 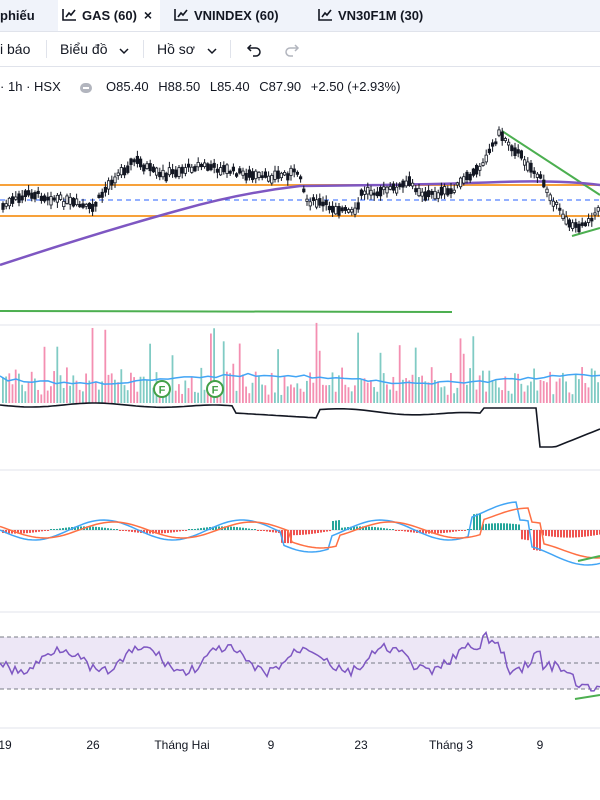 I want to click on report-label: i báo, so click(x=15, y=49).